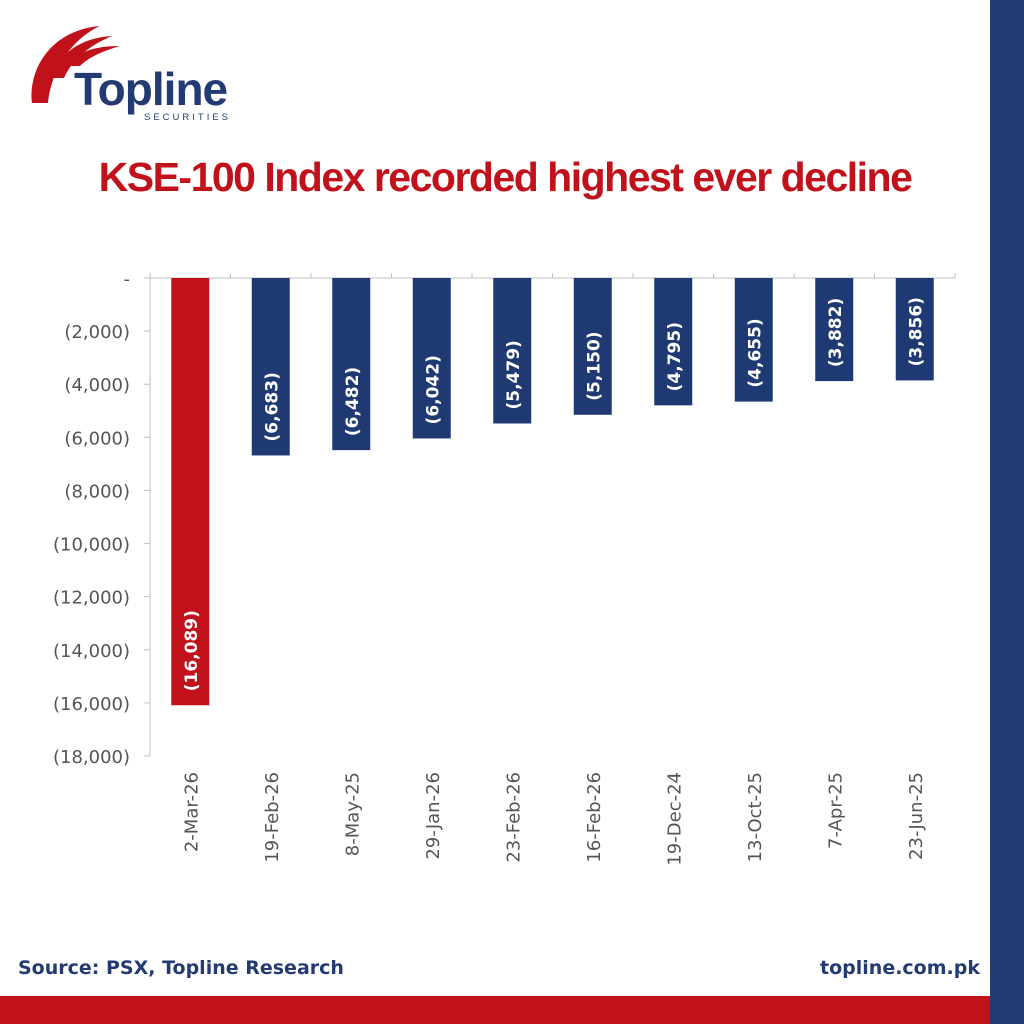  What do you see at coordinates (900, 968) in the screenshot?
I see `website-link: topline.com.pk` at bounding box center [900, 968].